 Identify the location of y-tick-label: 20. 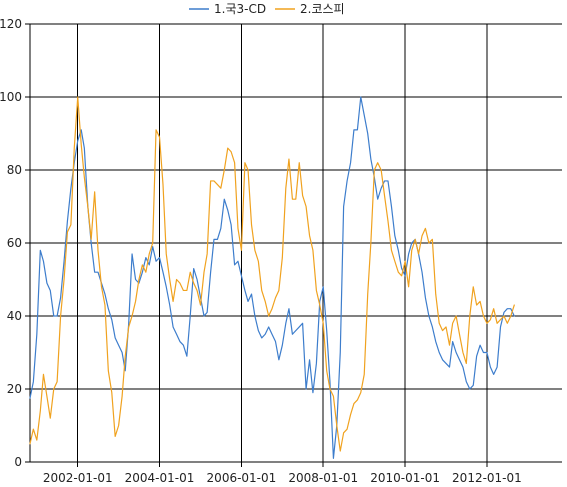
(14, 389).